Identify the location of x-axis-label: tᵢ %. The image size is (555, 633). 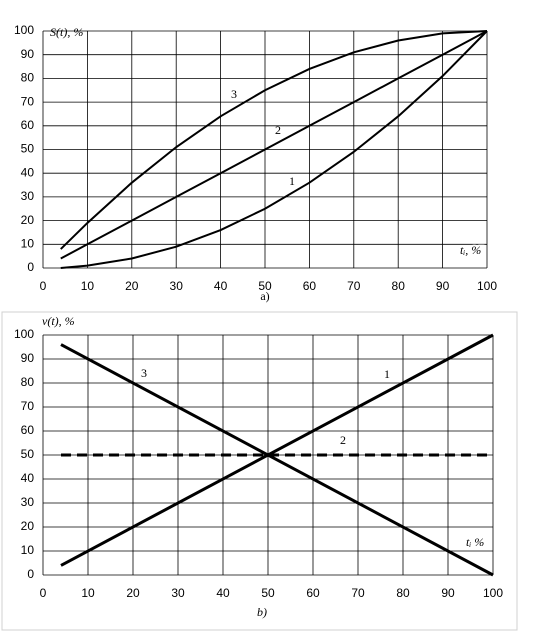
(475, 542).